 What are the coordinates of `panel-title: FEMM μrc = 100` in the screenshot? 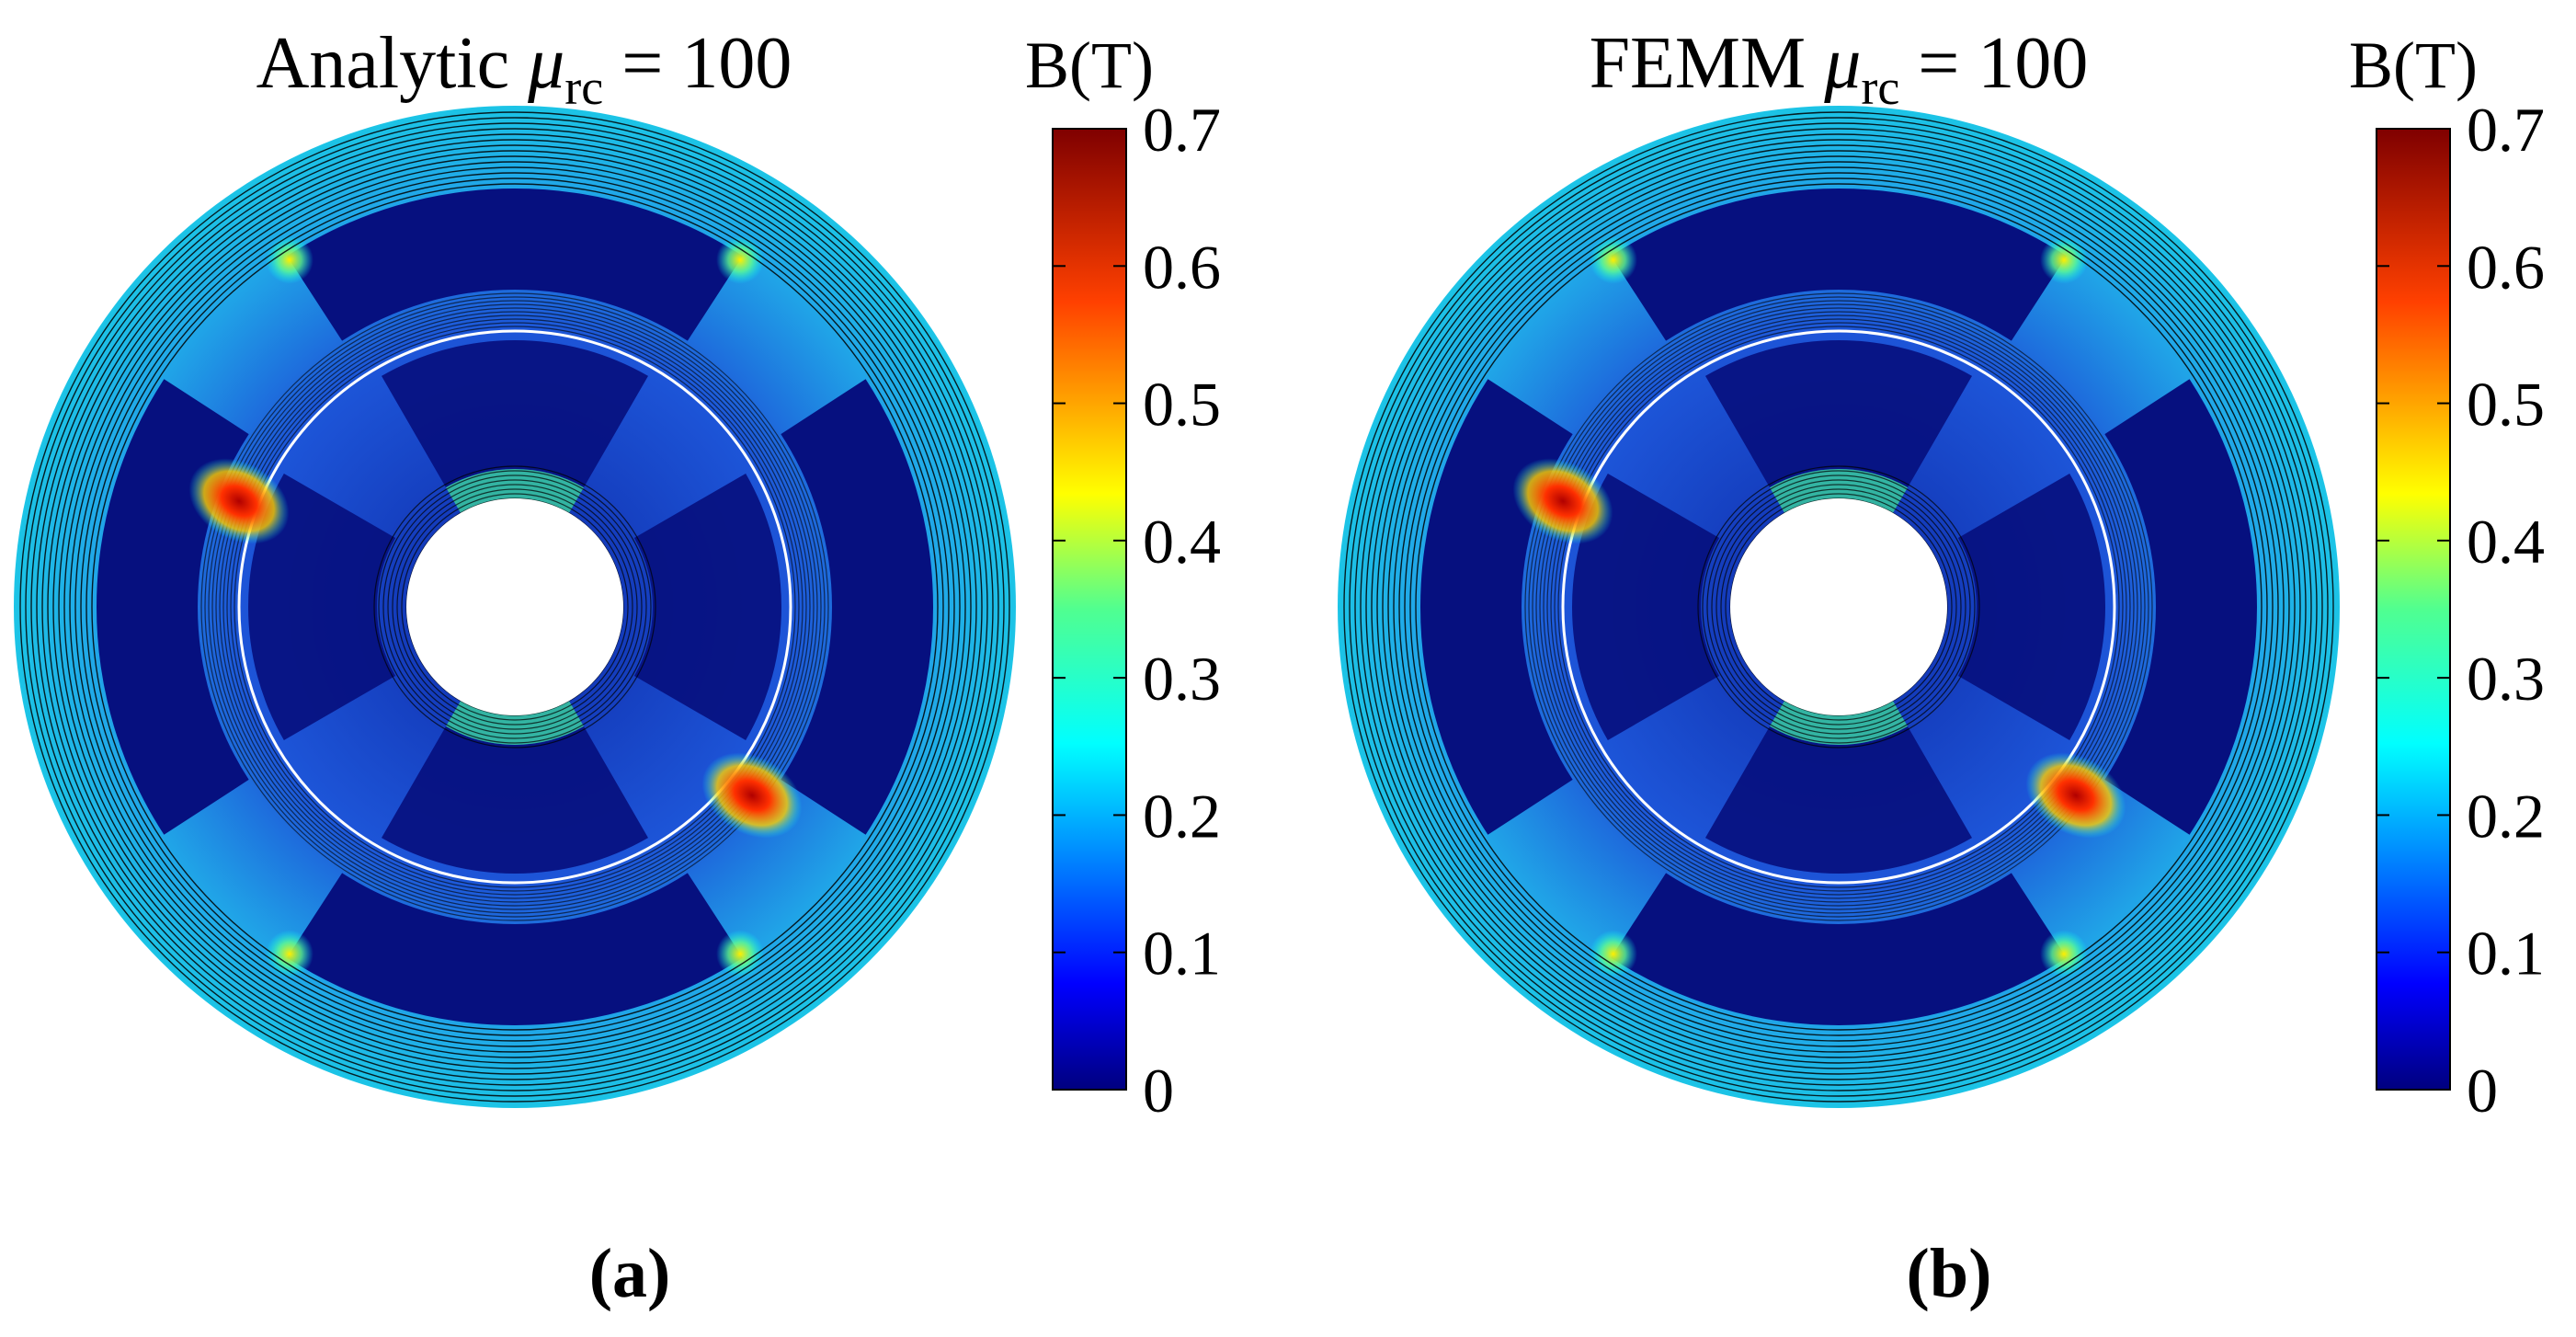 It's located at (1839, 69).